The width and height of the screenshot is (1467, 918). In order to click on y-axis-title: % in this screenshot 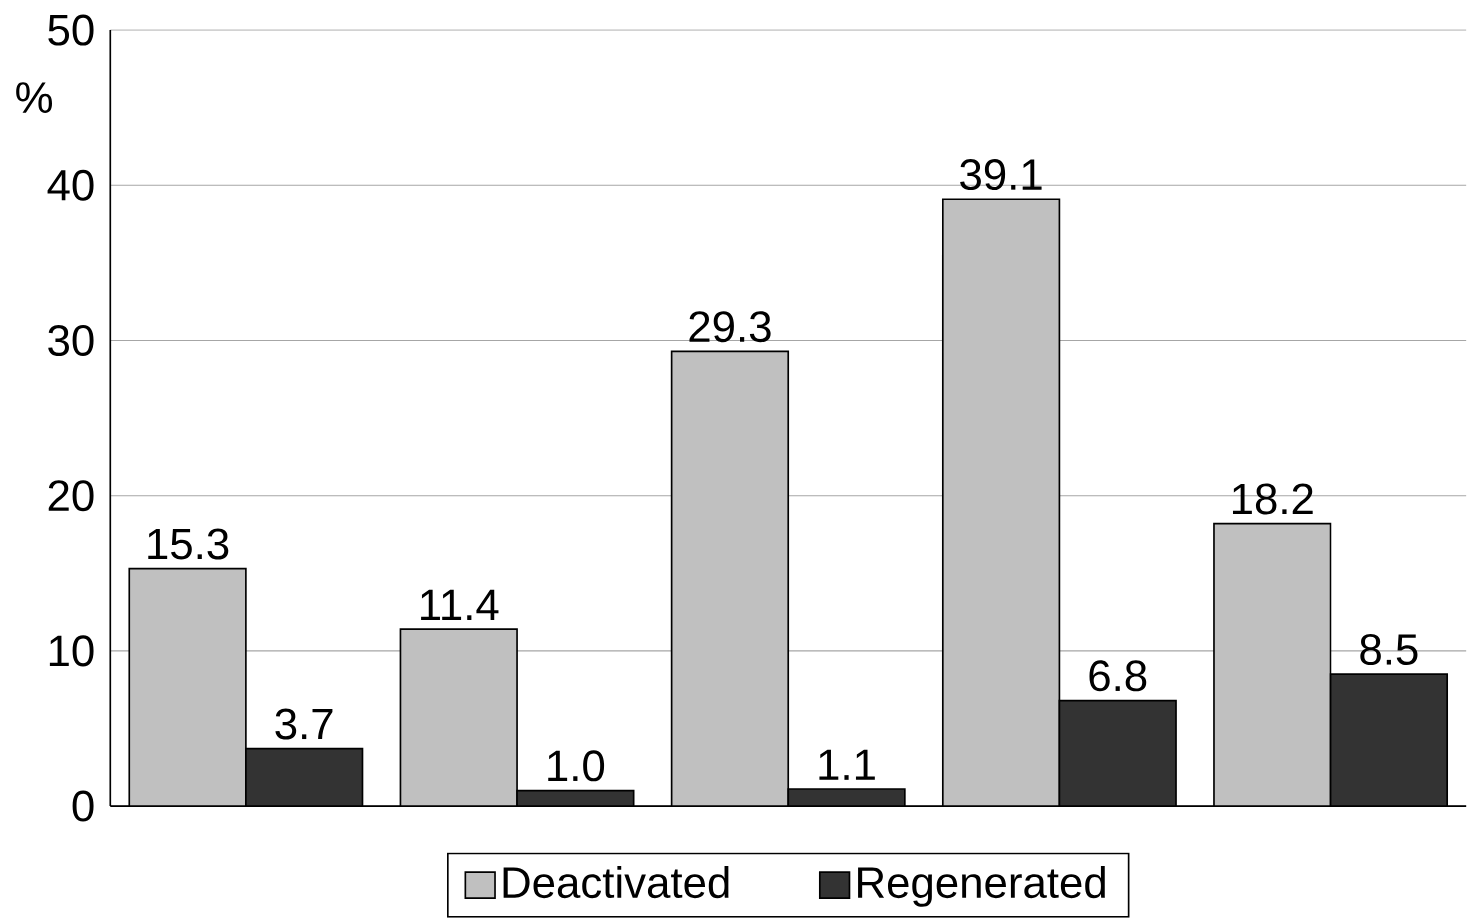, I will do `click(34, 98)`.